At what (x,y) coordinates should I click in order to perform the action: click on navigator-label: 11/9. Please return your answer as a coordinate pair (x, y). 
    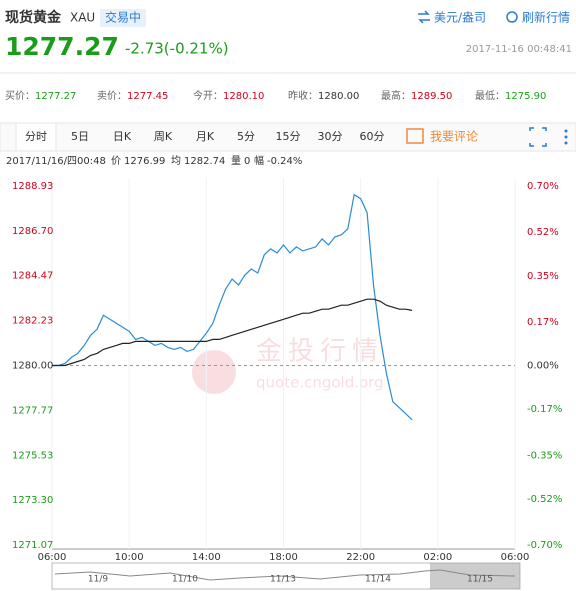
    Looking at the image, I should click on (98, 580).